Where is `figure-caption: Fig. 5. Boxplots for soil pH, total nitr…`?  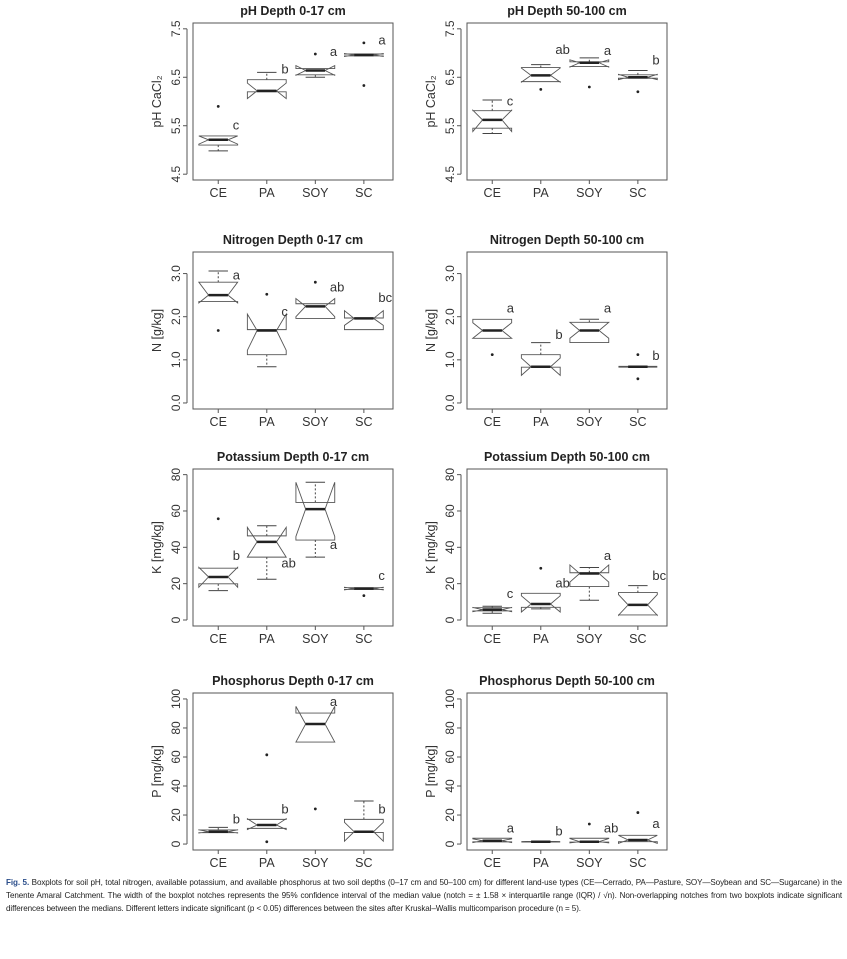
figure-caption: Fig. 5. Boxplots for soil pH, total nitr… is located at coordinates (424, 895).